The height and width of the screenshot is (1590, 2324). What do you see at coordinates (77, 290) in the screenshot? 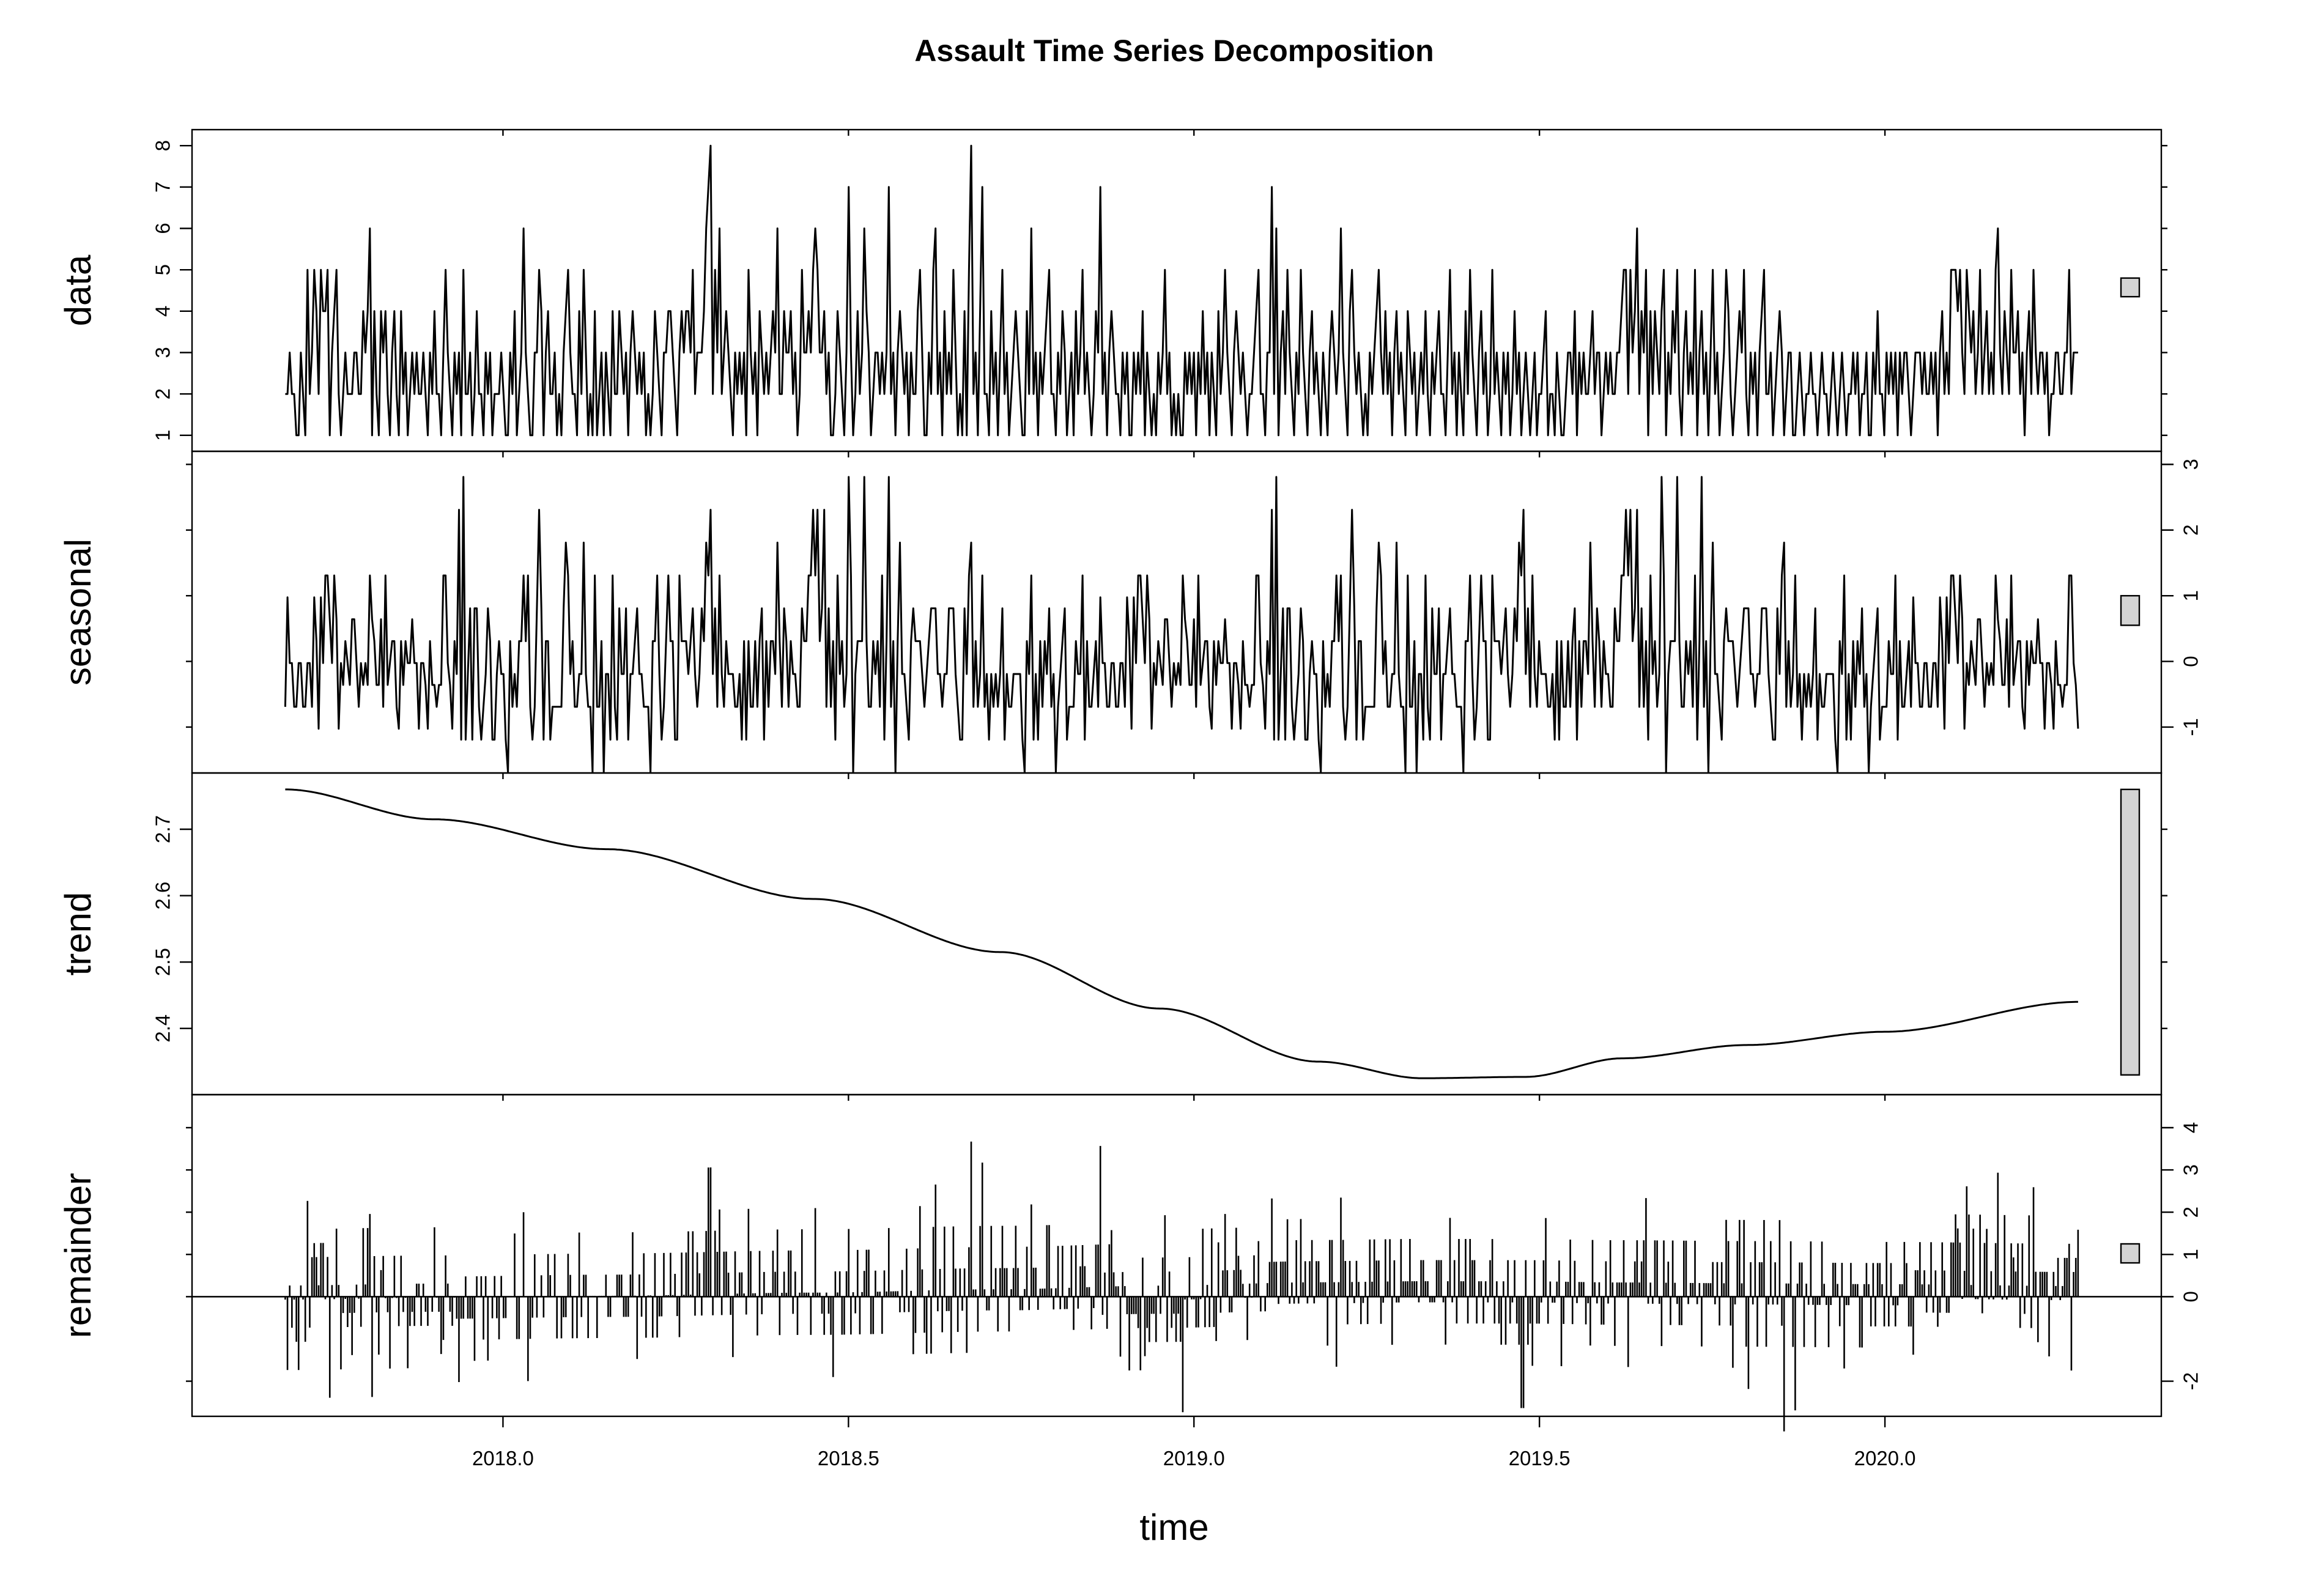
I see `panel-label-data: data` at bounding box center [77, 290].